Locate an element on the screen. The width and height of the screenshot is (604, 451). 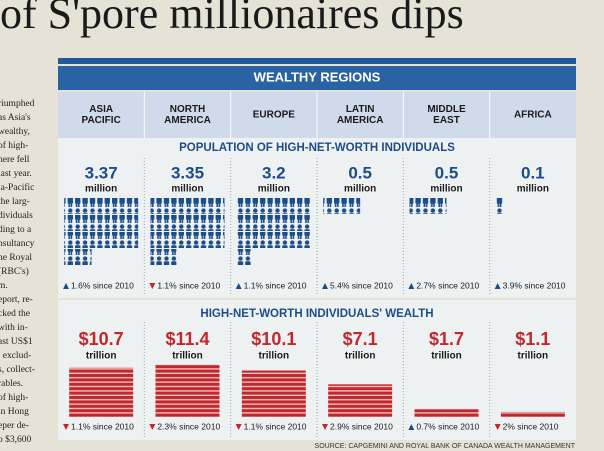
region-name: ASIA is located at coordinates (101, 109).